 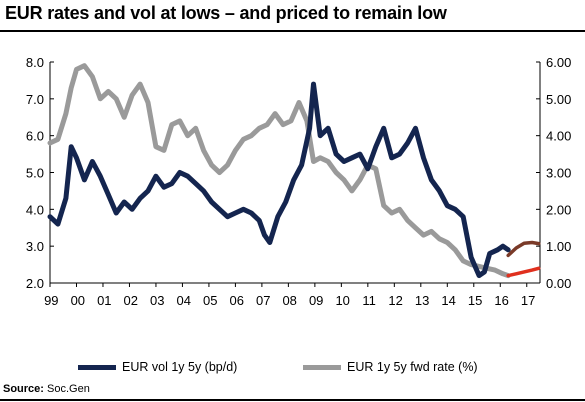 What do you see at coordinates (501, 300) in the screenshot?
I see `x-tick-label: 16` at bounding box center [501, 300].